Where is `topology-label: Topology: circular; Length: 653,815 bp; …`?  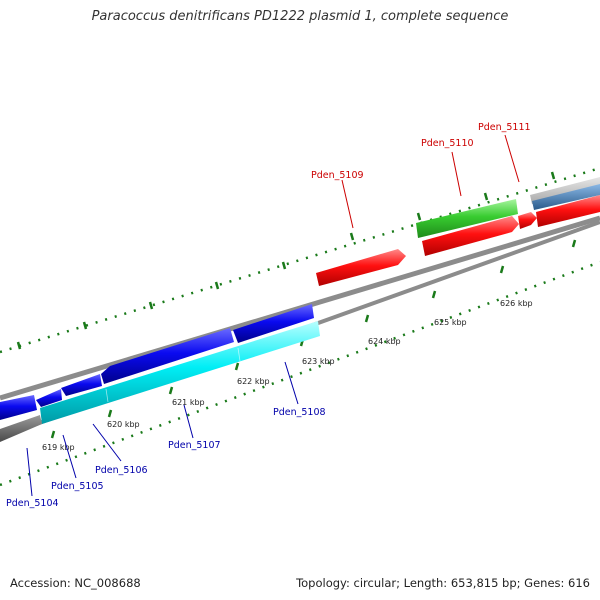
topology-label: Topology: circular; Length: 653,815 bp; … is located at coordinates (443, 583).